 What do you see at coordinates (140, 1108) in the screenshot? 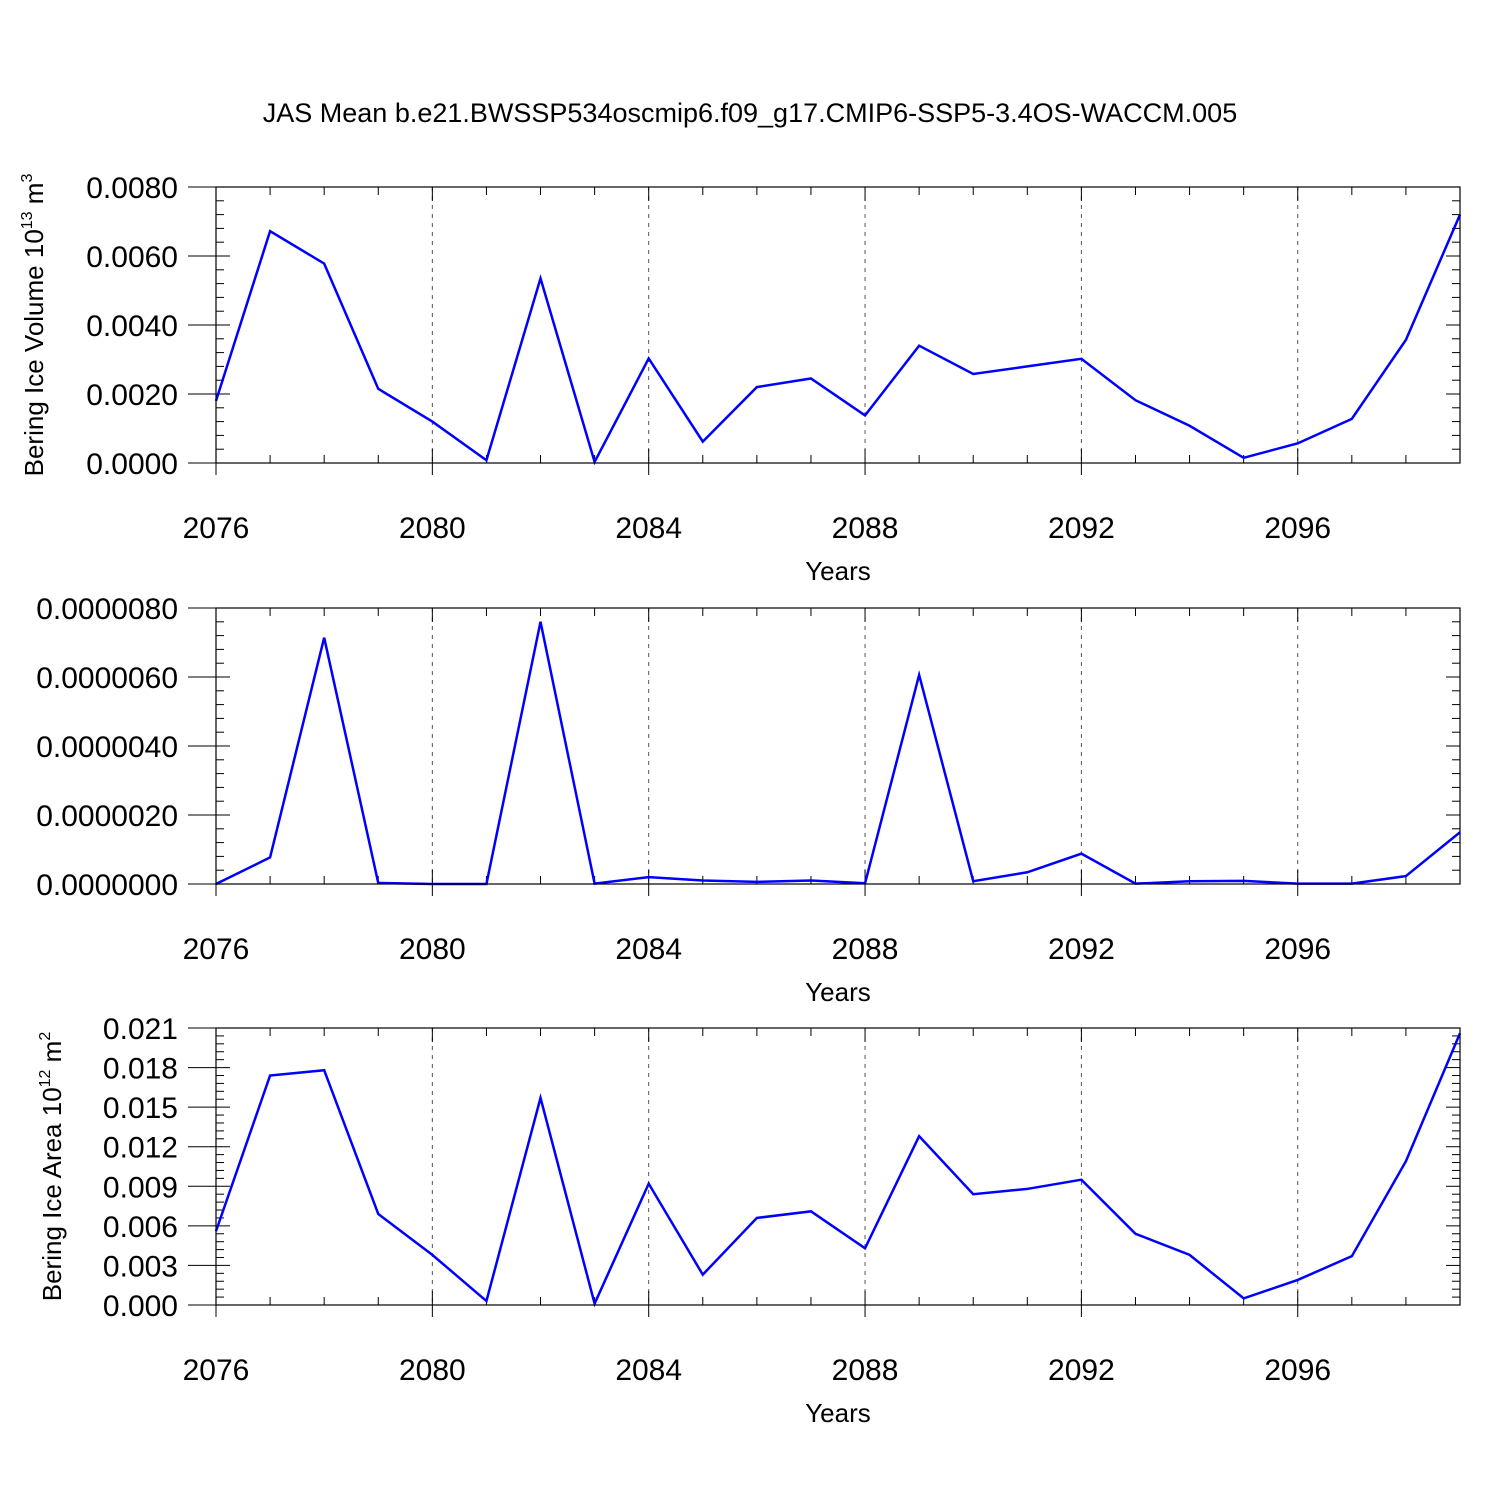
I see `y-tick-label: 0.015` at bounding box center [140, 1108].